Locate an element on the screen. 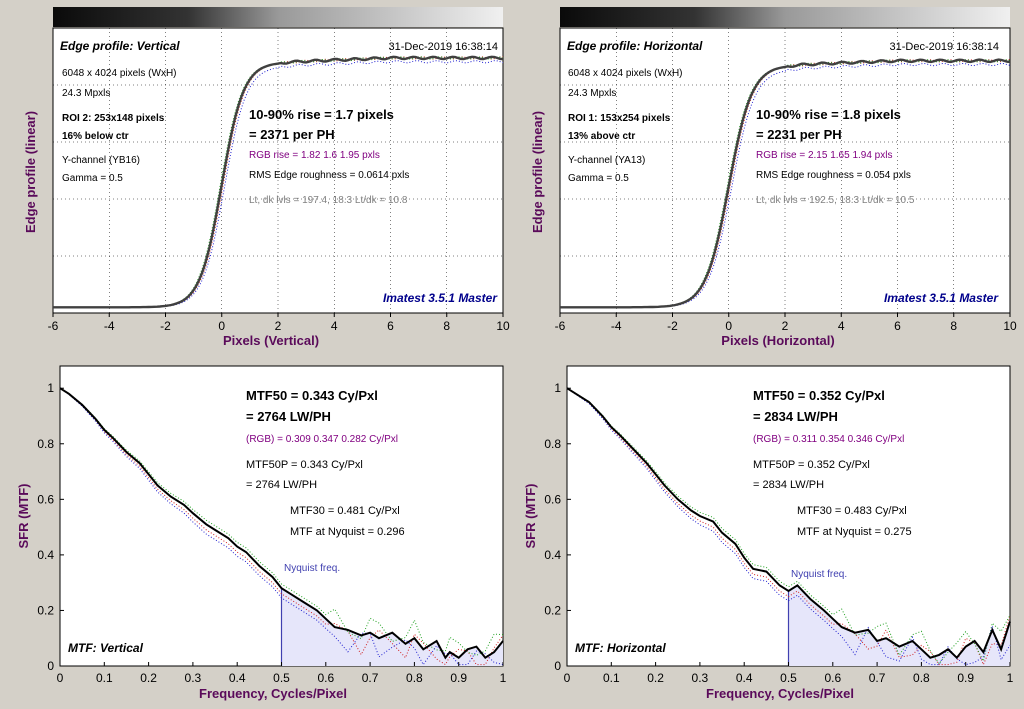 The width and height of the screenshot is (1024, 709). edge-vertical-brand: Imatest 3.5.1 Master is located at coordinates (440, 298).